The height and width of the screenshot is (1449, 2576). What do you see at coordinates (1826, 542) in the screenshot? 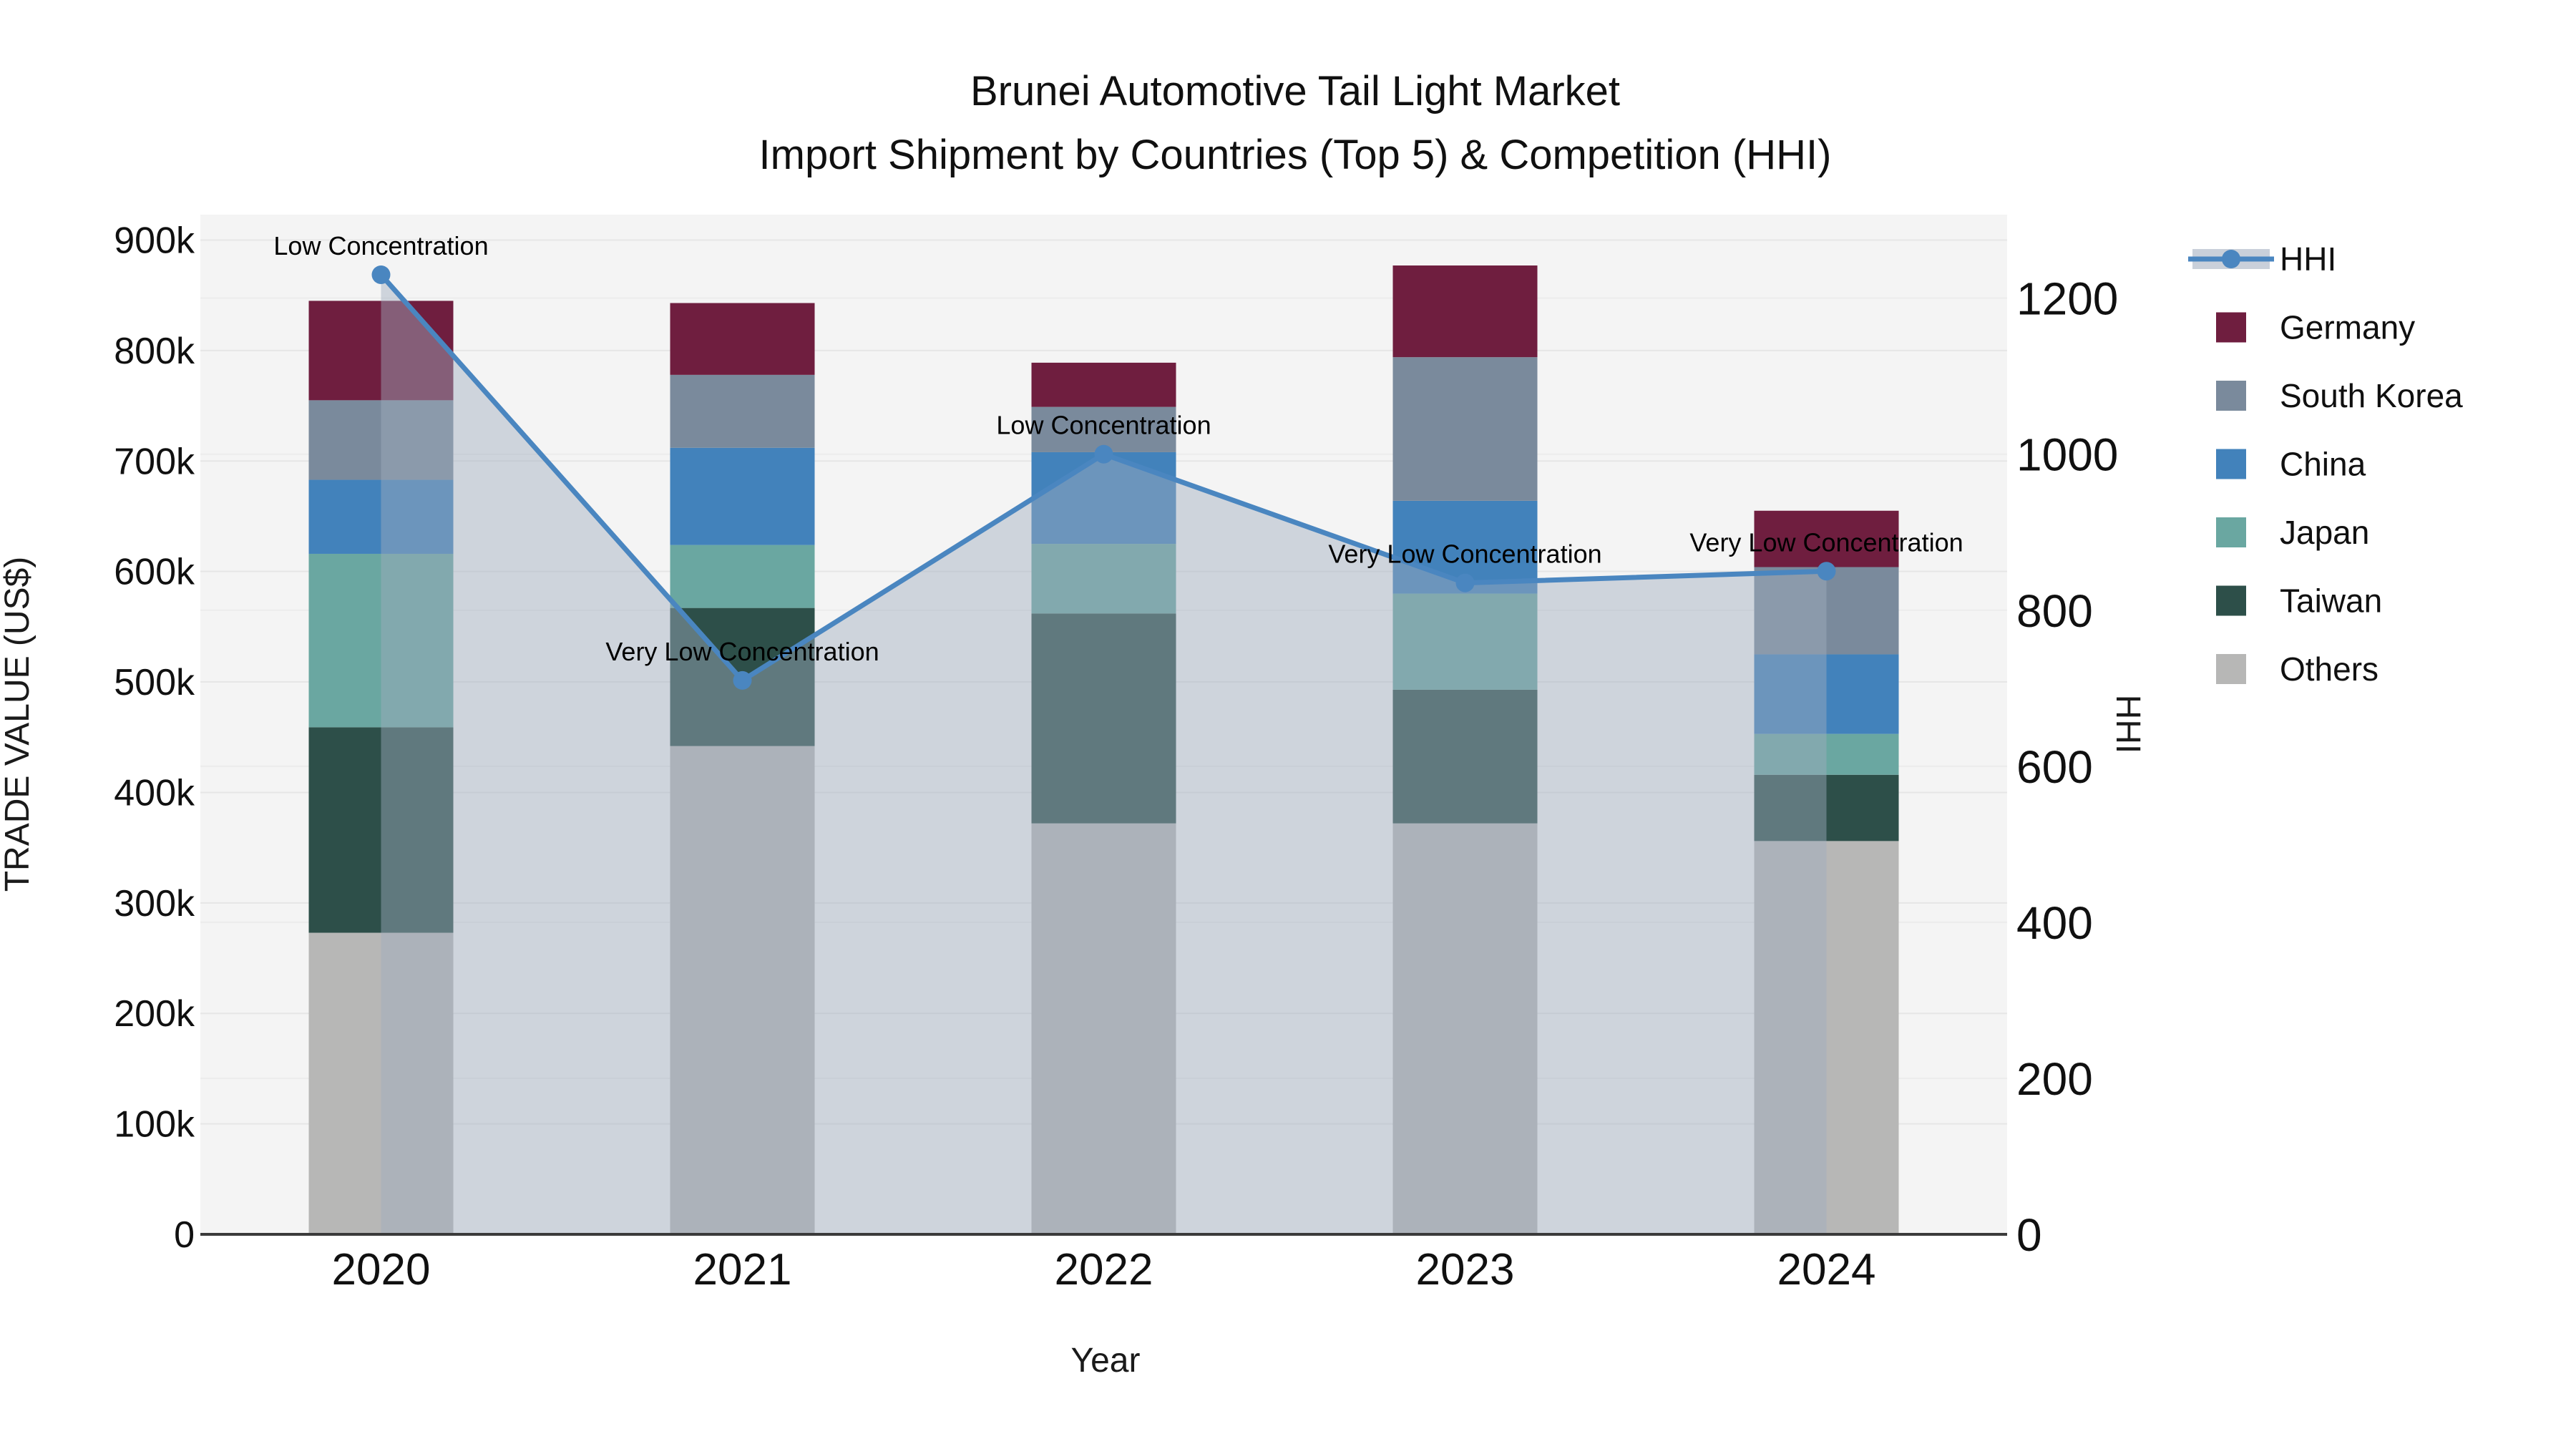
I see `annotation-2024: Very Low Concentration` at bounding box center [1826, 542].